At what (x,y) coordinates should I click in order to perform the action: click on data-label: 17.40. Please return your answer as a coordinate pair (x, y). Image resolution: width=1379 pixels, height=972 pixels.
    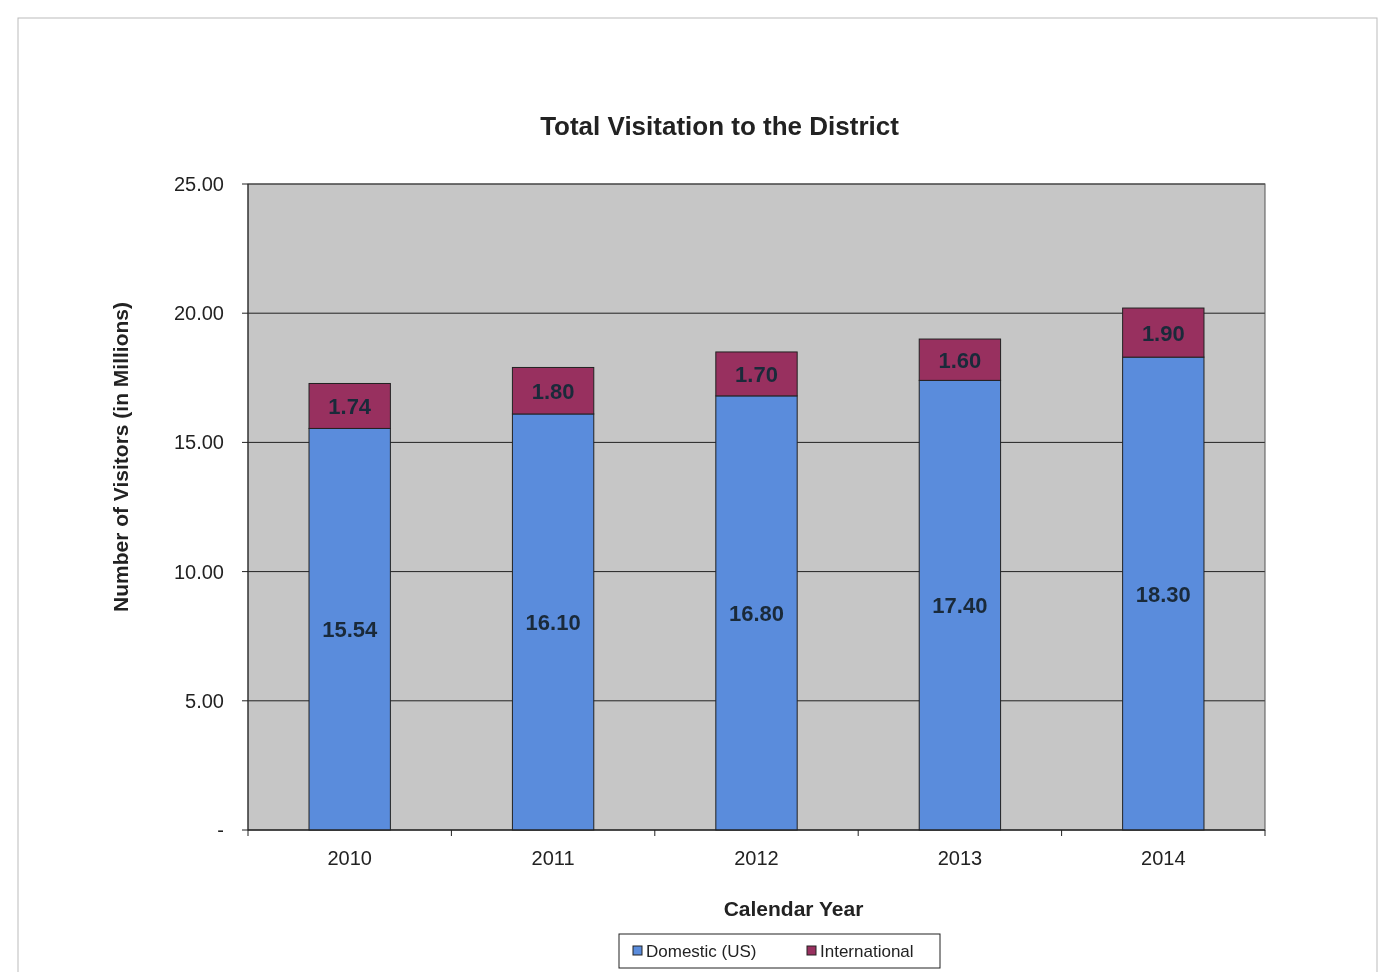
    Looking at the image, I should click on (960, 606).